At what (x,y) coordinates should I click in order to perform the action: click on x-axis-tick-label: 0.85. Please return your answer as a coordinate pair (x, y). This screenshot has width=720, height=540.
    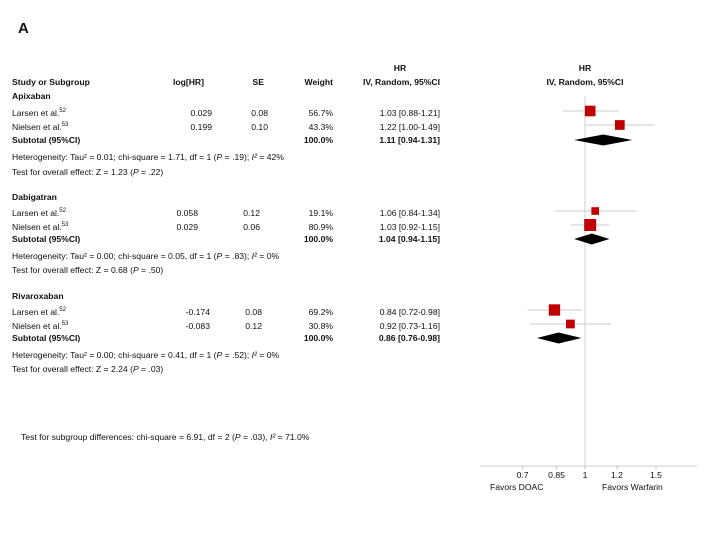
    Looking at the image, I should click on (556, 475).